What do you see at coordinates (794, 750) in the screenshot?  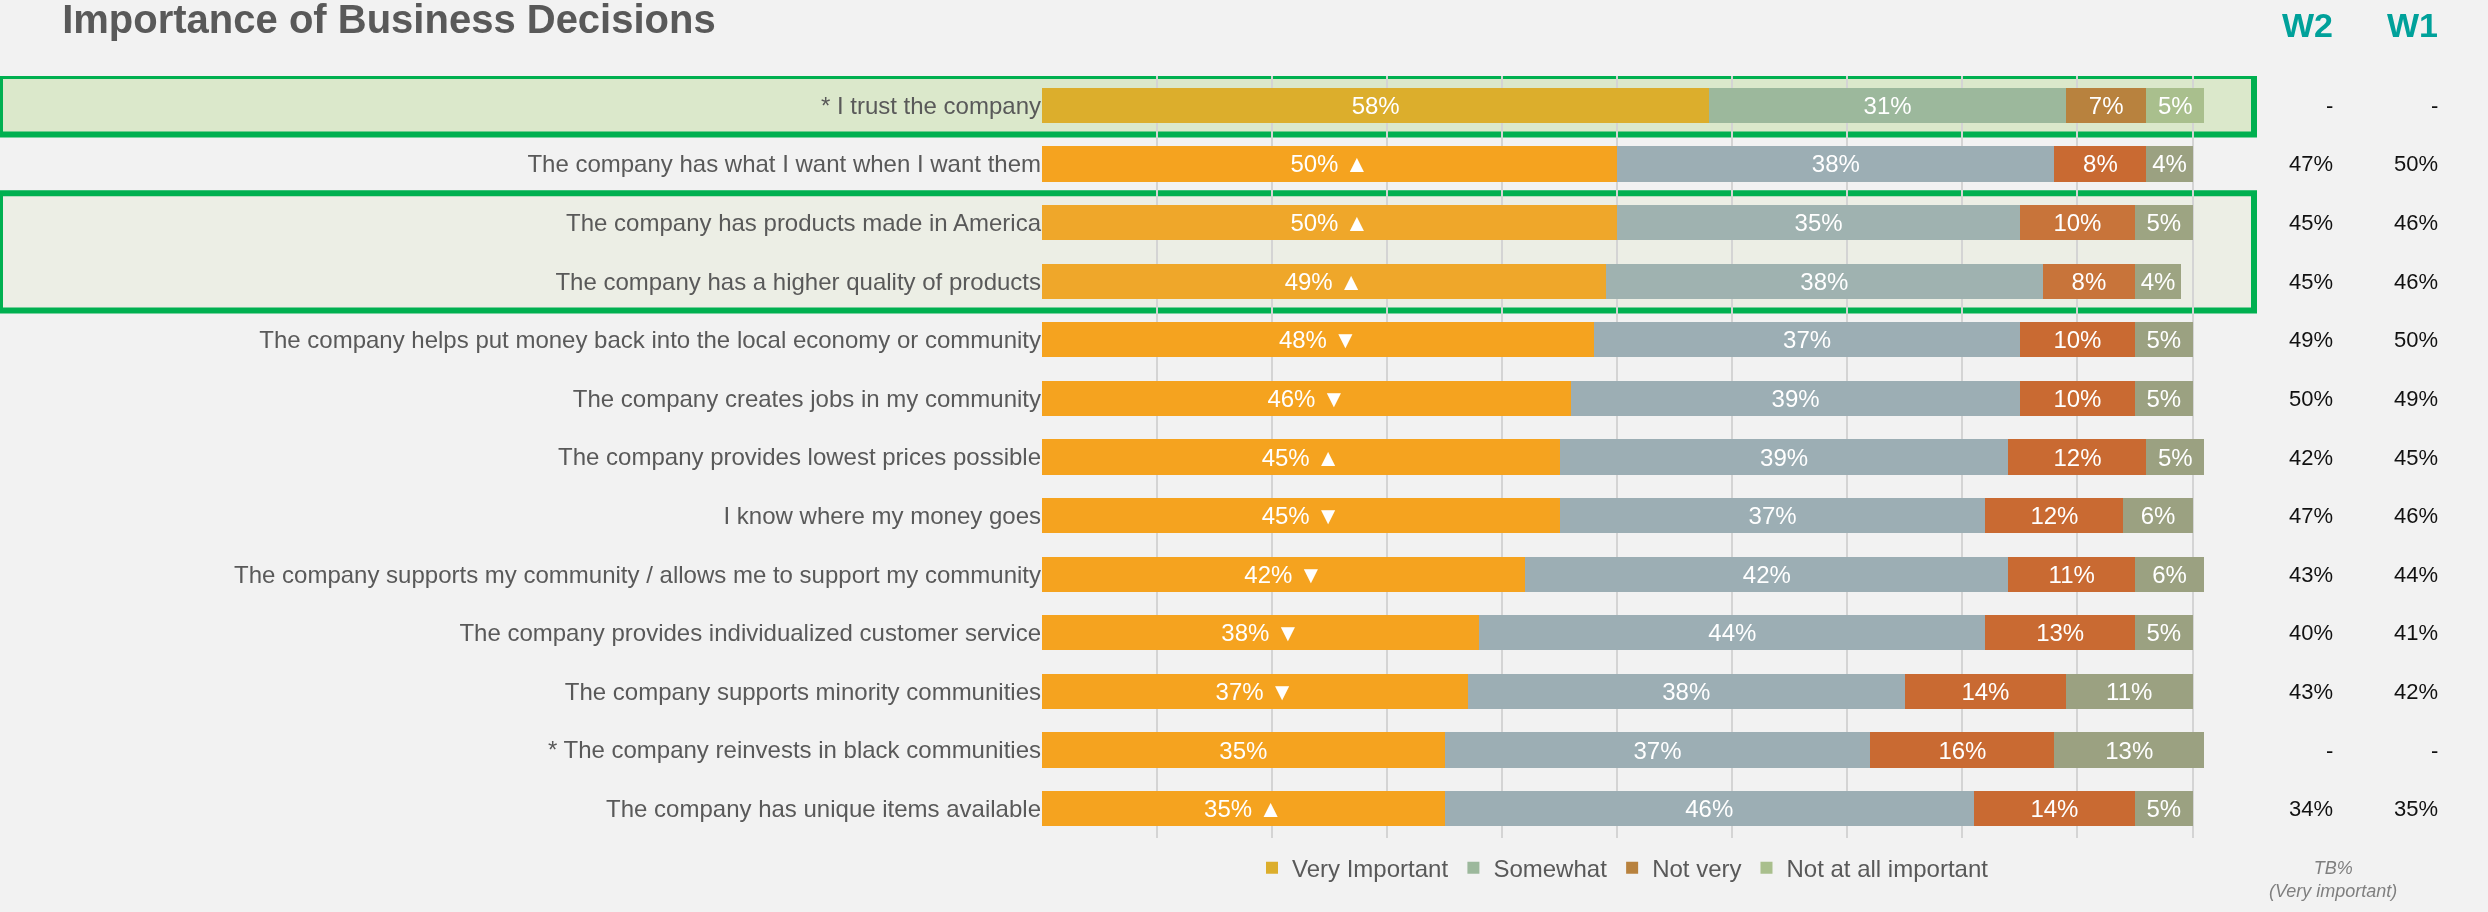 I see `y-tick-label: * The company reinvests in black communities` at bounding box center [794, 750].